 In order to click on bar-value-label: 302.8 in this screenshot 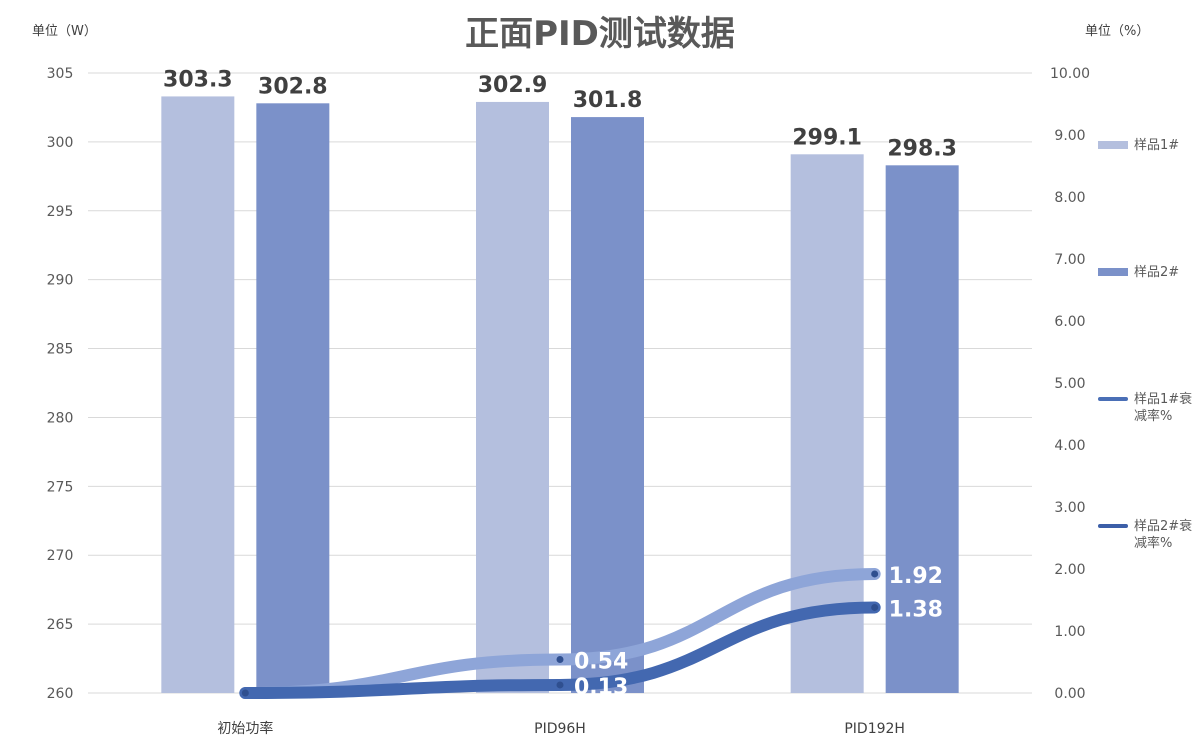, I will do `click(293, 86)`.